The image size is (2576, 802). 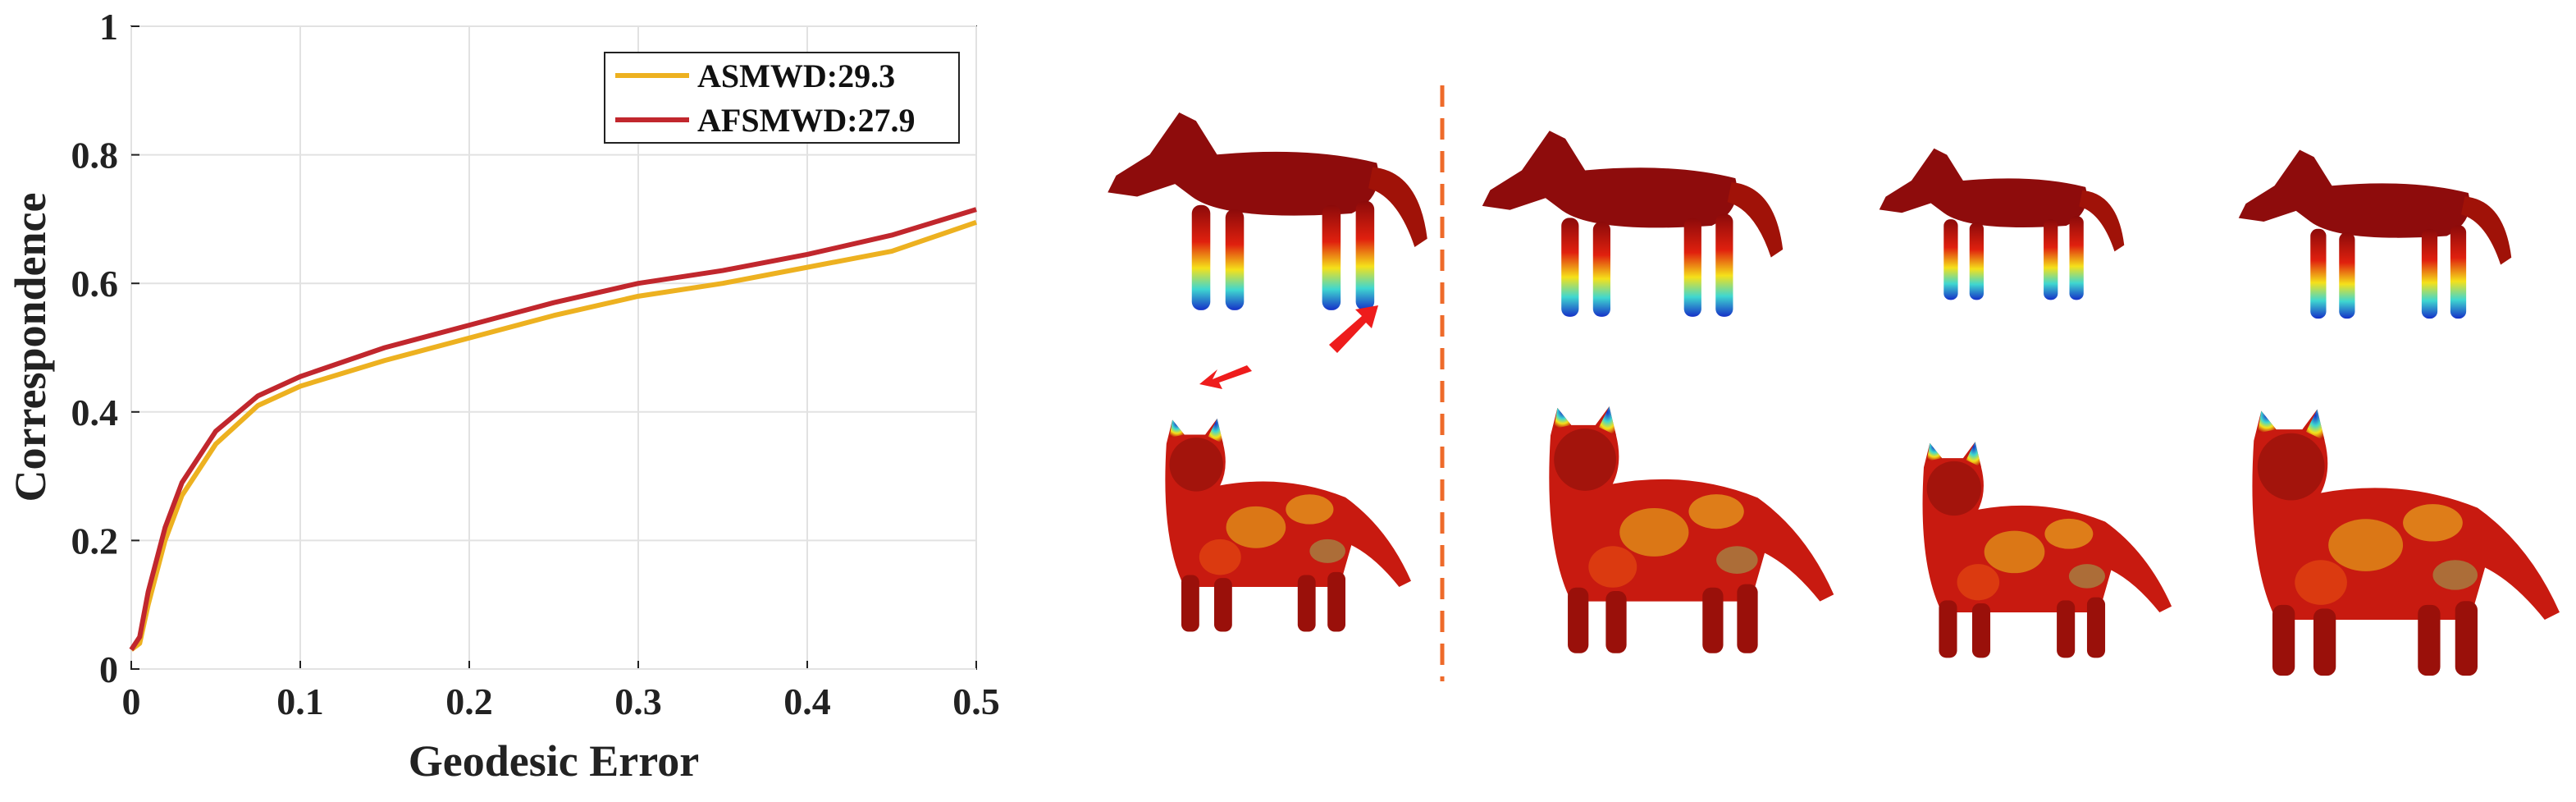 What do you see at coordinates (132, 701) in the screenshot?
I see `x-tick-label: 0` at bounding box center [132, 701].